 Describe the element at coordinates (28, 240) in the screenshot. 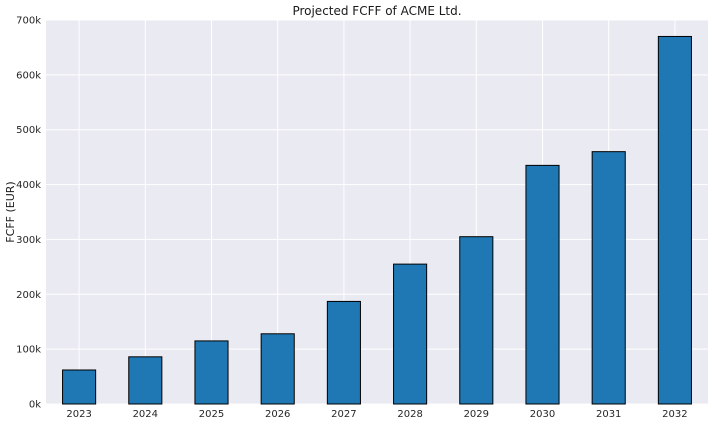

I see `y-tick-label: 300k` at that location.